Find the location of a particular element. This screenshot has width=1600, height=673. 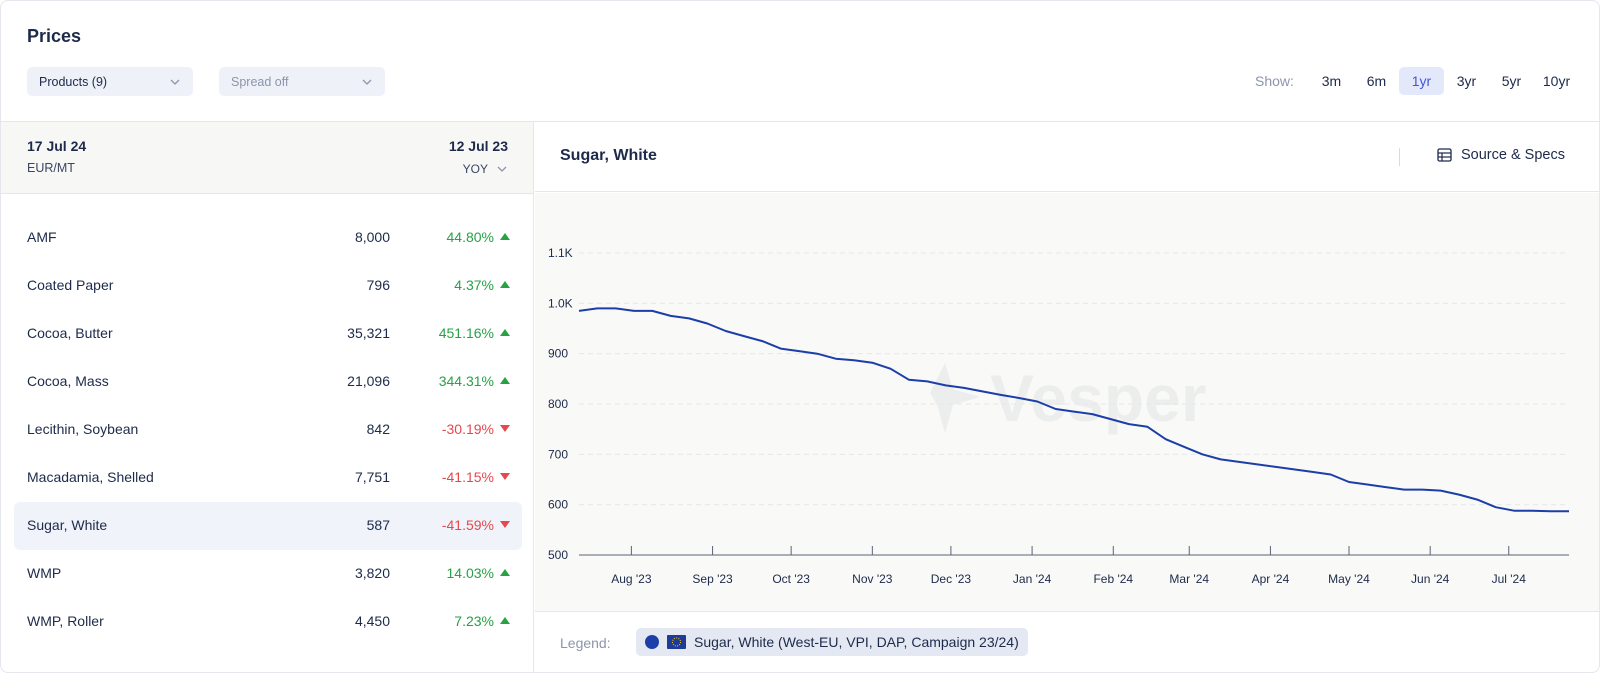

product-name: Cocoa, Butter is located at coordinates (70, 333).